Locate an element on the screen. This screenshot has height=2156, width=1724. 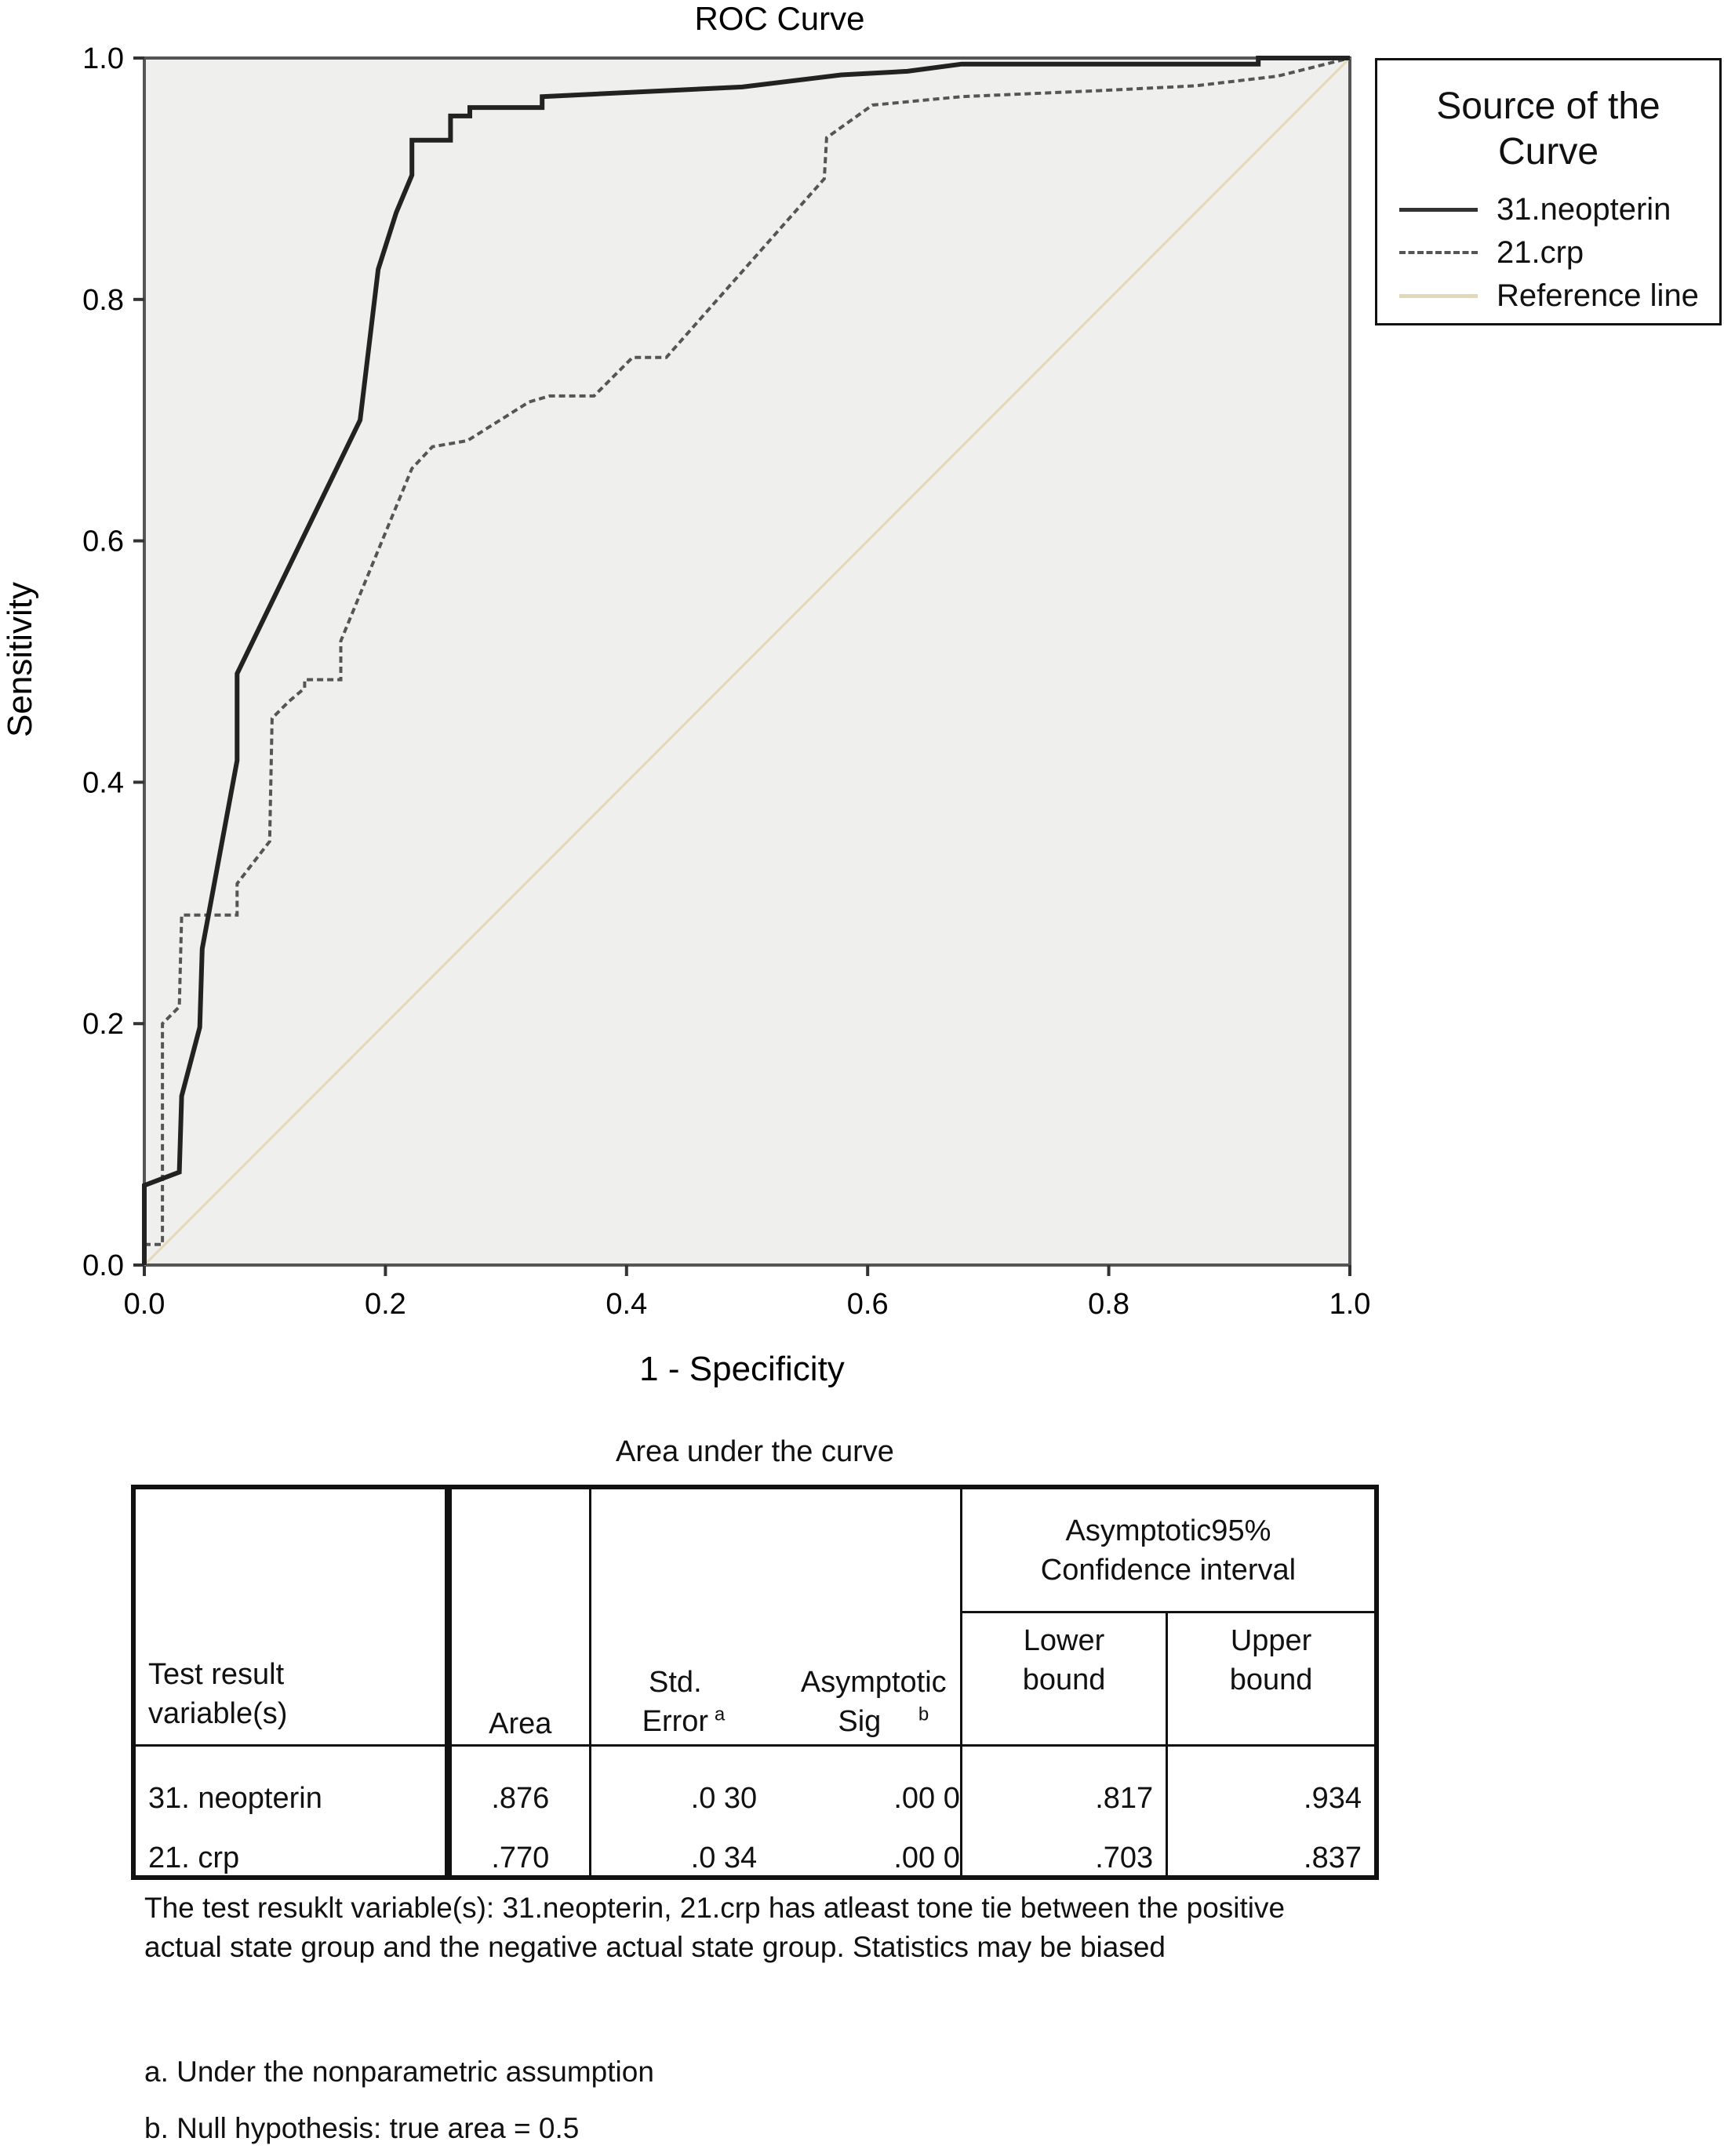
legend-title: Source of the Curve is located at coordinates (1548, 129).